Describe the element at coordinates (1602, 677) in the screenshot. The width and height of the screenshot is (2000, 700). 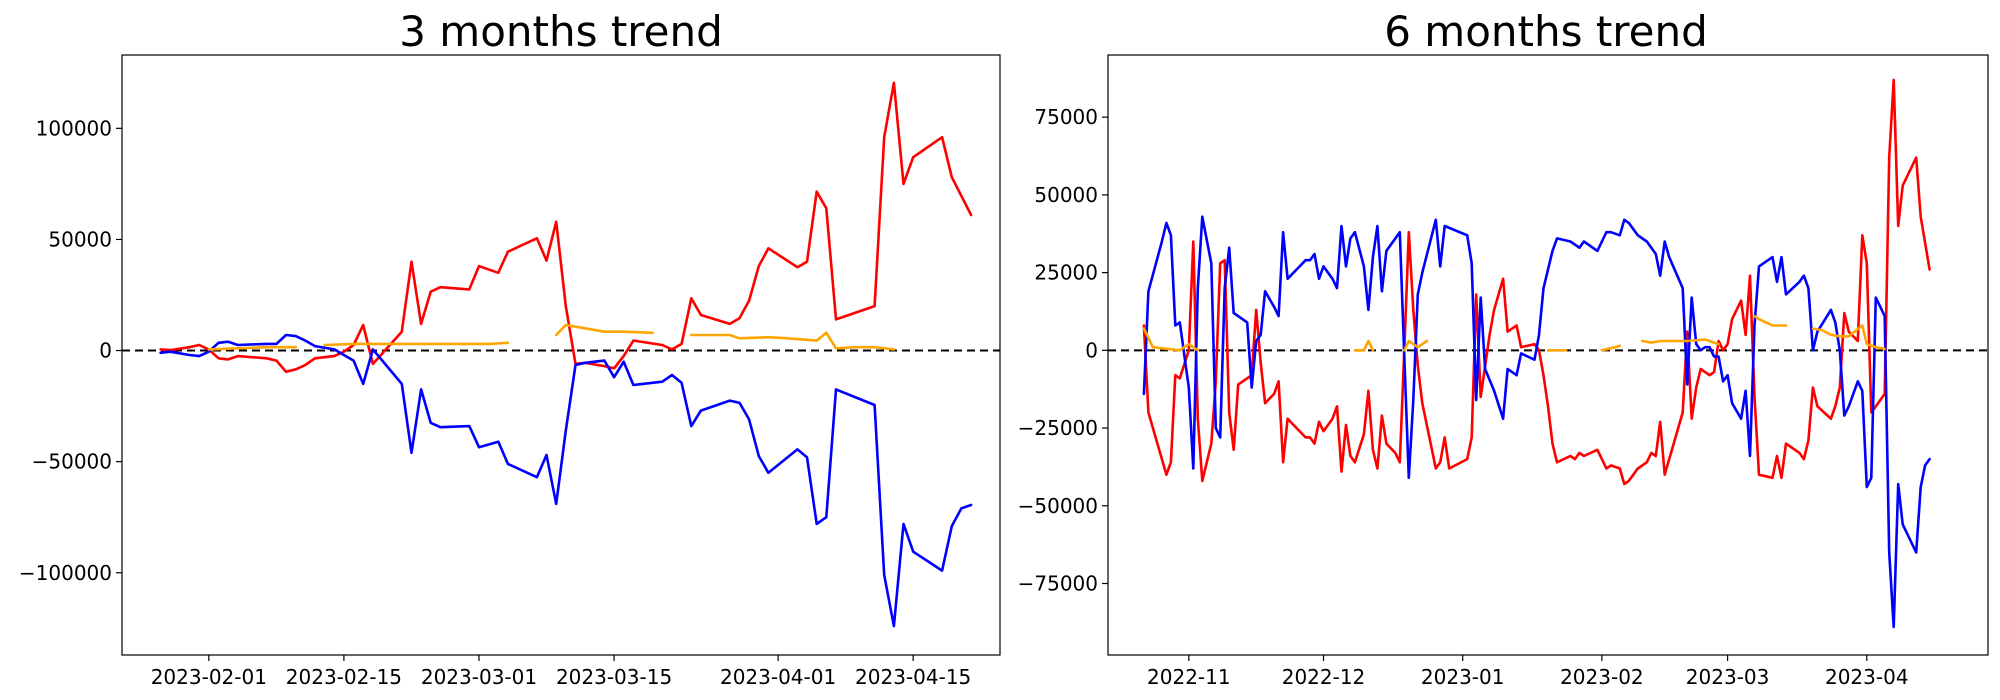
I see `x-tick-label: 2023-02` at that location.